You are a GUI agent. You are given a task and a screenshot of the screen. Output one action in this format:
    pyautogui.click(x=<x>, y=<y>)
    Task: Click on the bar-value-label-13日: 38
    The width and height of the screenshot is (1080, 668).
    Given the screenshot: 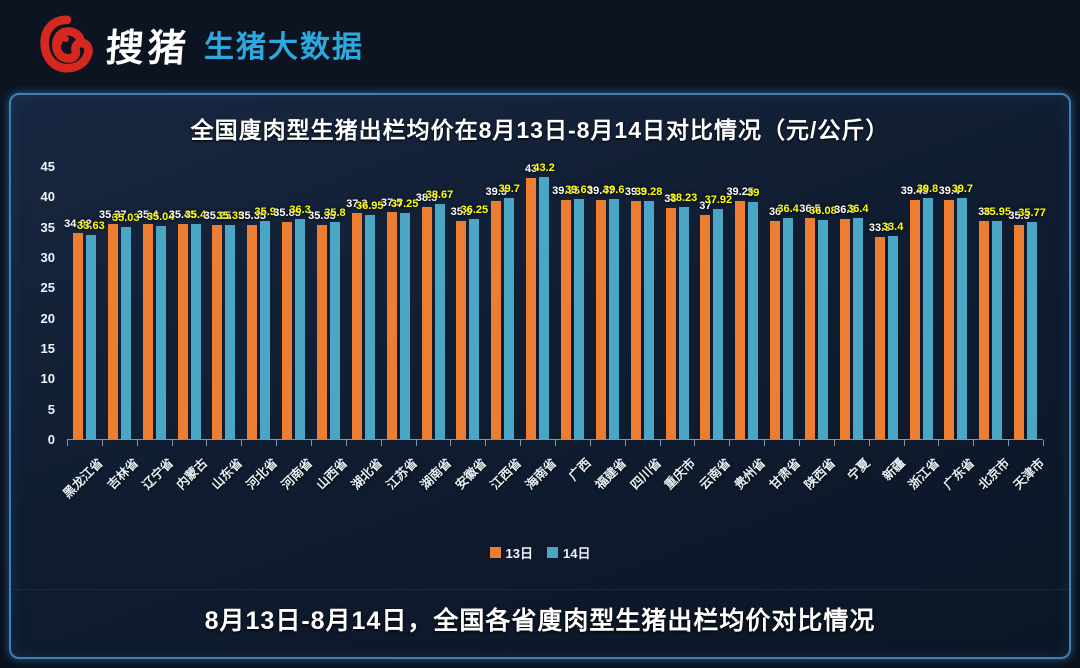 What is the action you would take?
    pyautogui.click(x=670, y=199)
    